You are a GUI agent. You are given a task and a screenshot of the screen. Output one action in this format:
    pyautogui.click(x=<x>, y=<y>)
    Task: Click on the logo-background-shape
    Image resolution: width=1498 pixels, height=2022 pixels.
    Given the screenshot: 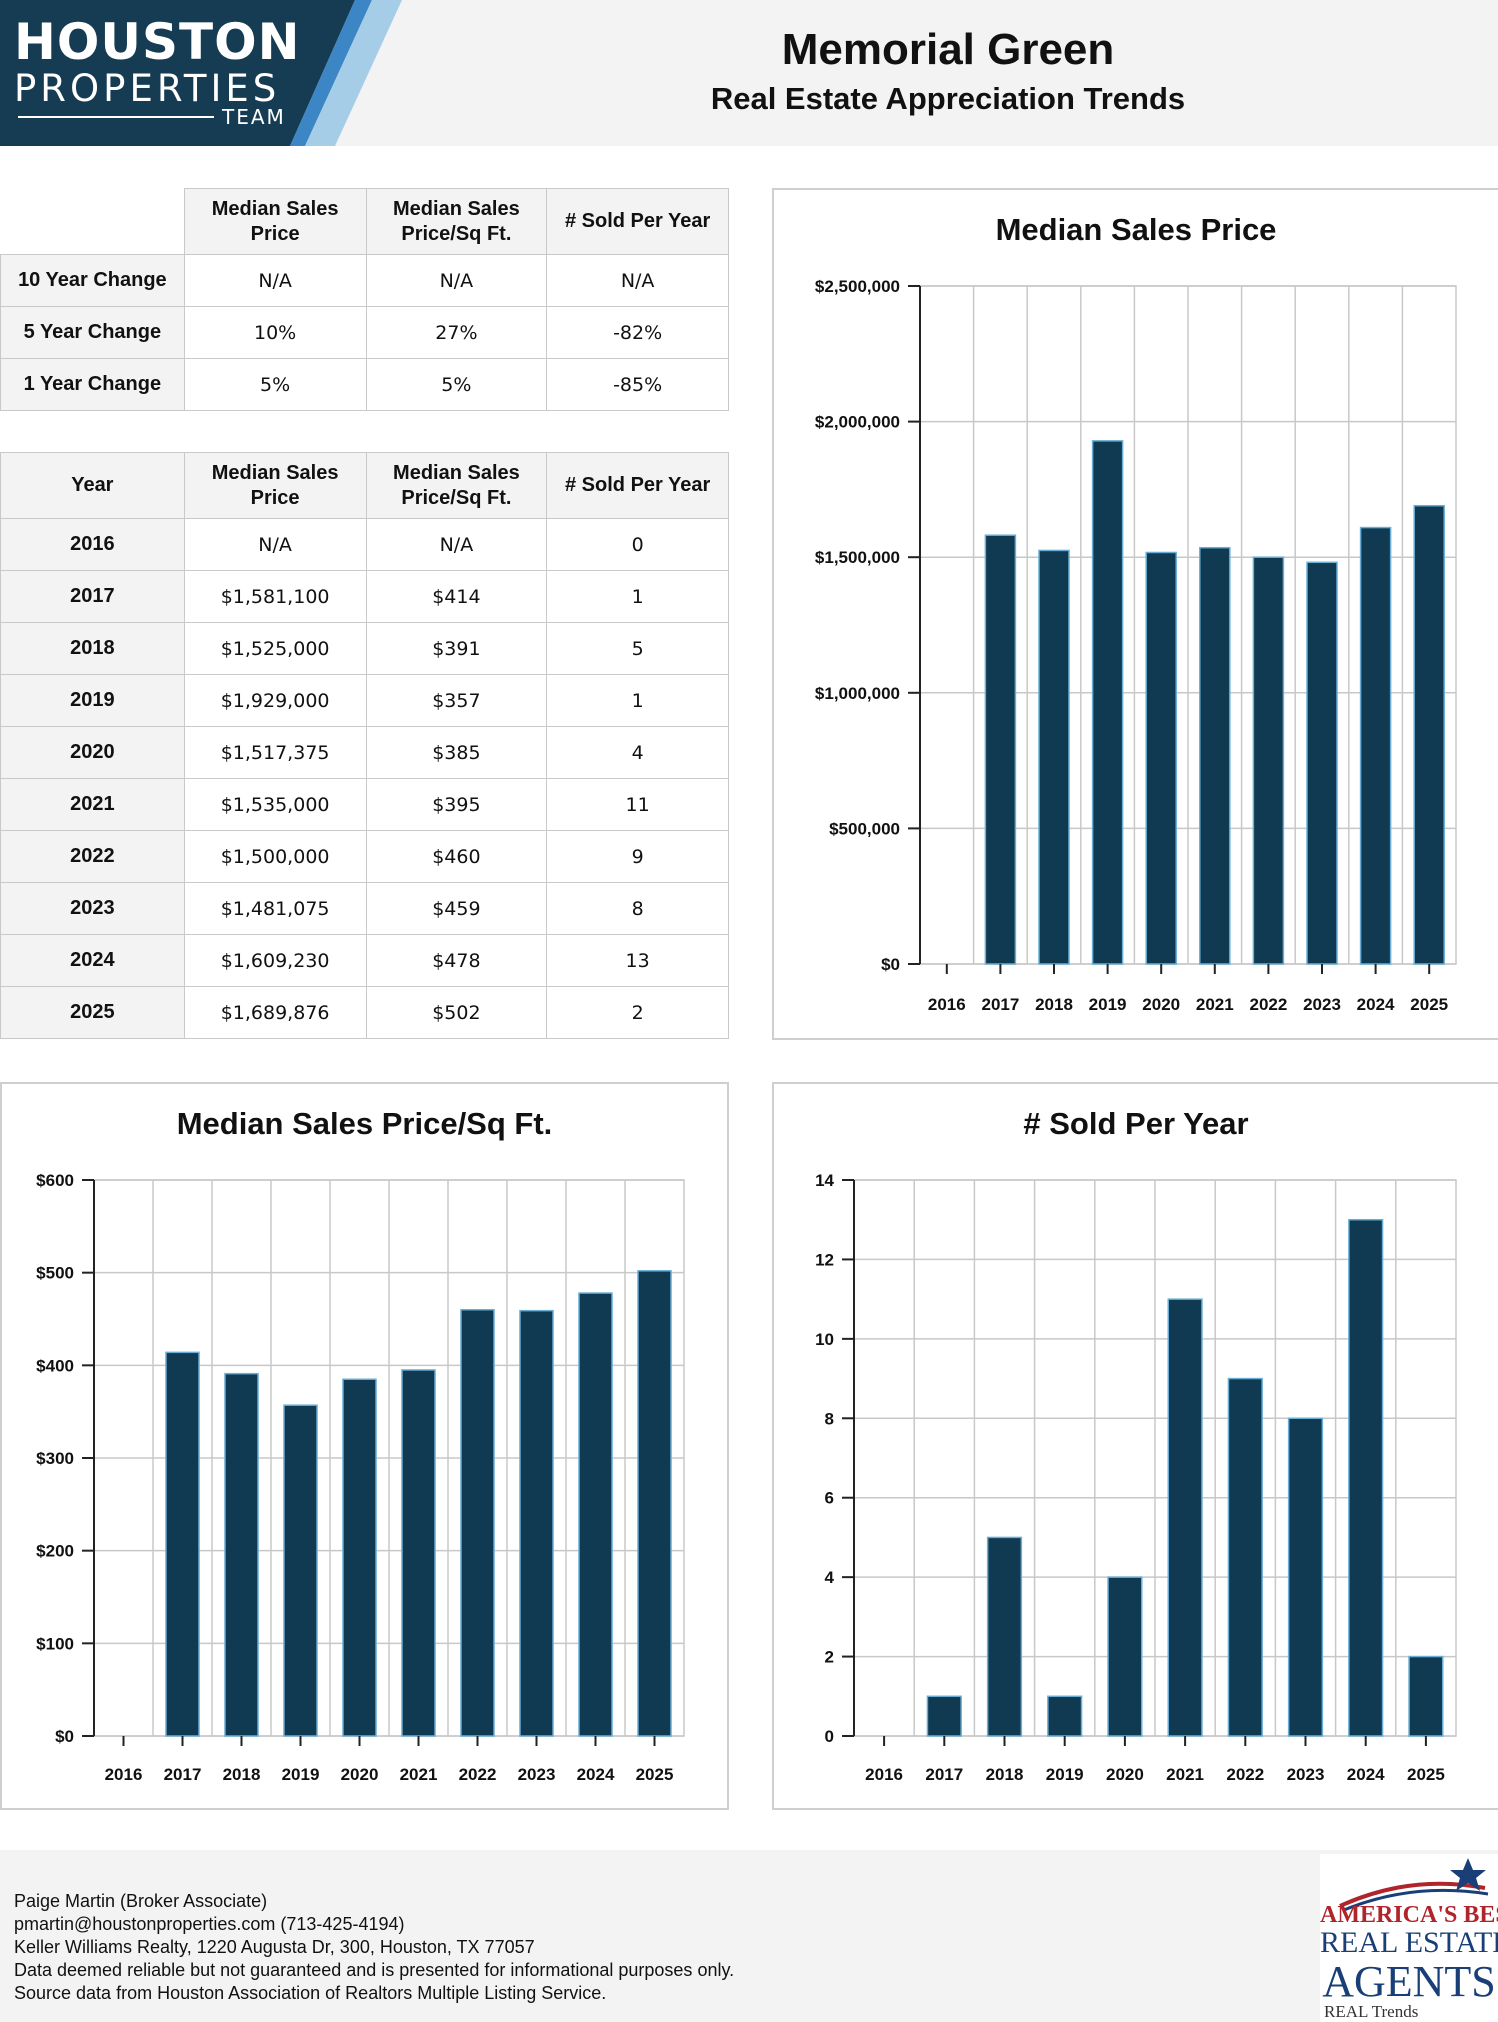 What is the action you would take?
    pyautogui.click(x=201, y=73)
    